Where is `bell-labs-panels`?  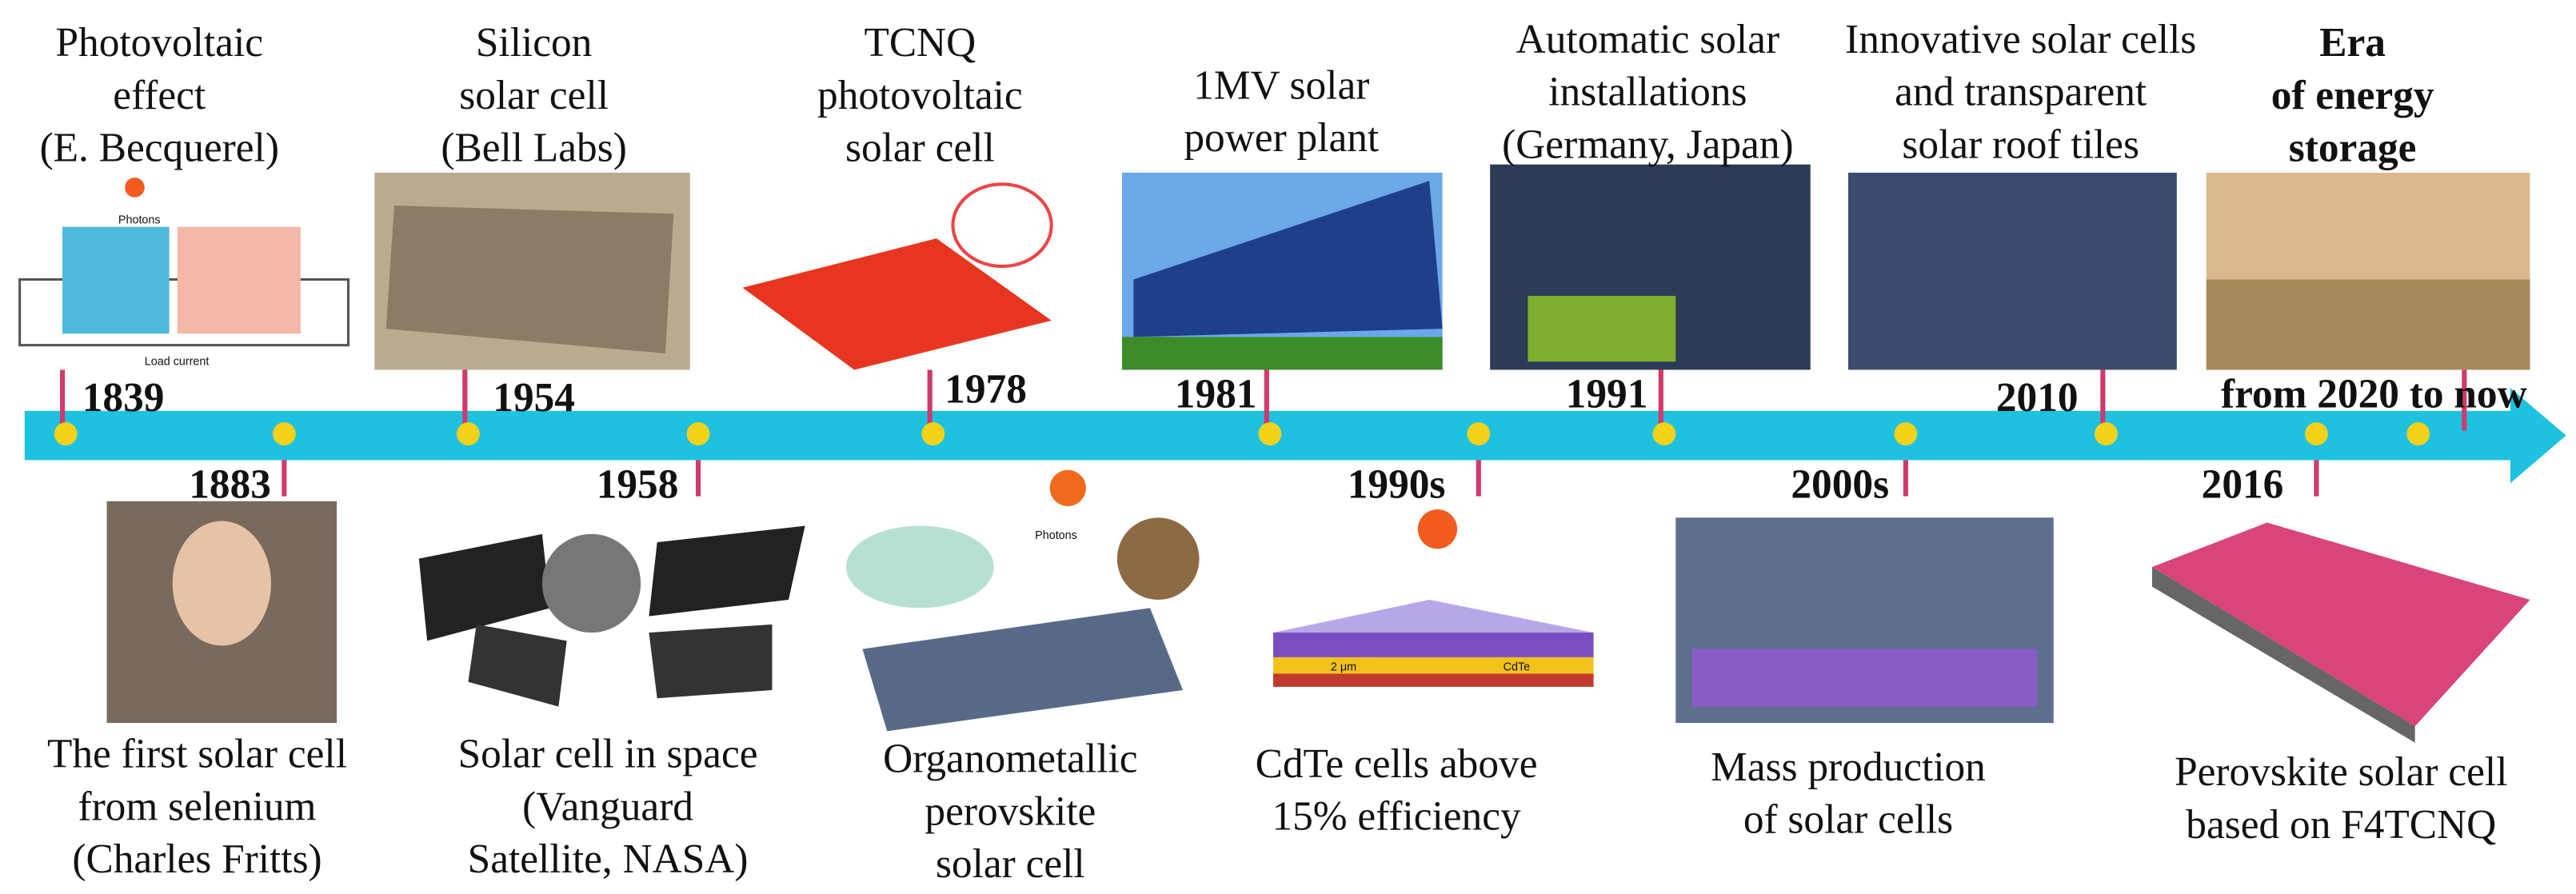
bell-labs-panels is located at coordinates (529, 279).